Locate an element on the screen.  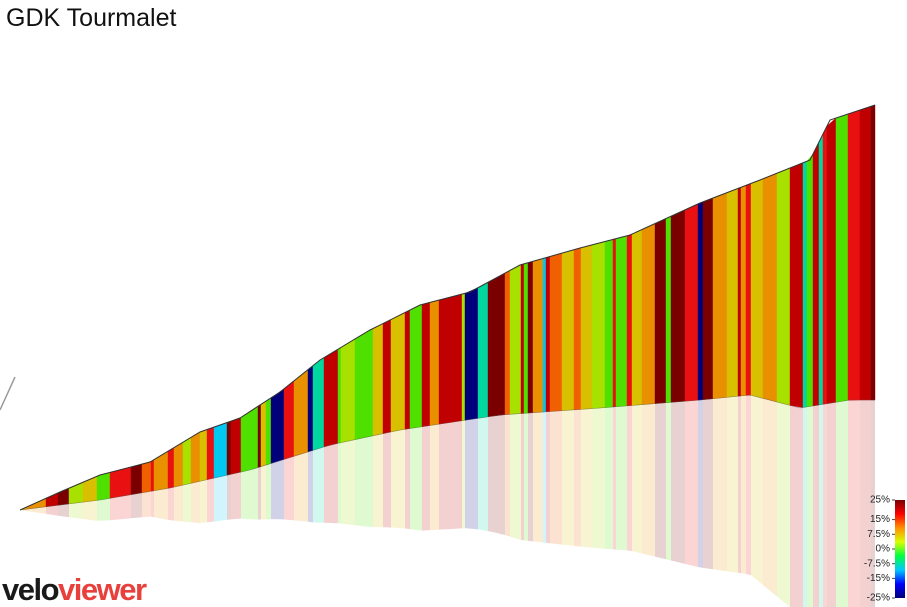
logo: veloviewer is located at coordinates (74, 589).